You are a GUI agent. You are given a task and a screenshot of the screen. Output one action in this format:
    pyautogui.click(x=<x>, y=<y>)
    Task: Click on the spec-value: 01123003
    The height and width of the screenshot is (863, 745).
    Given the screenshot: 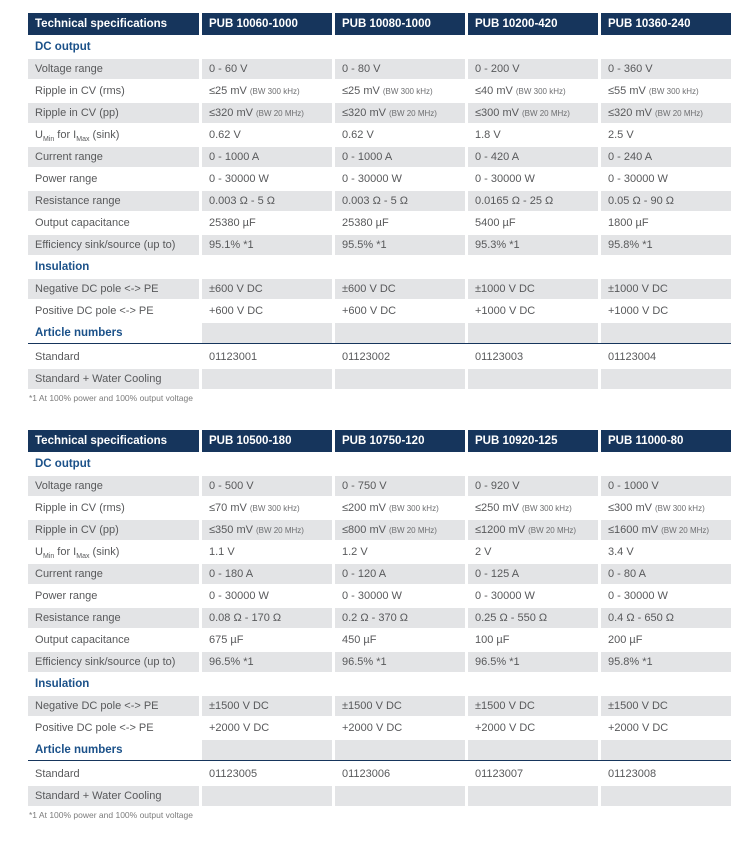 What is the action you would take?
    pyautogui.click(x=499, y=357)
    